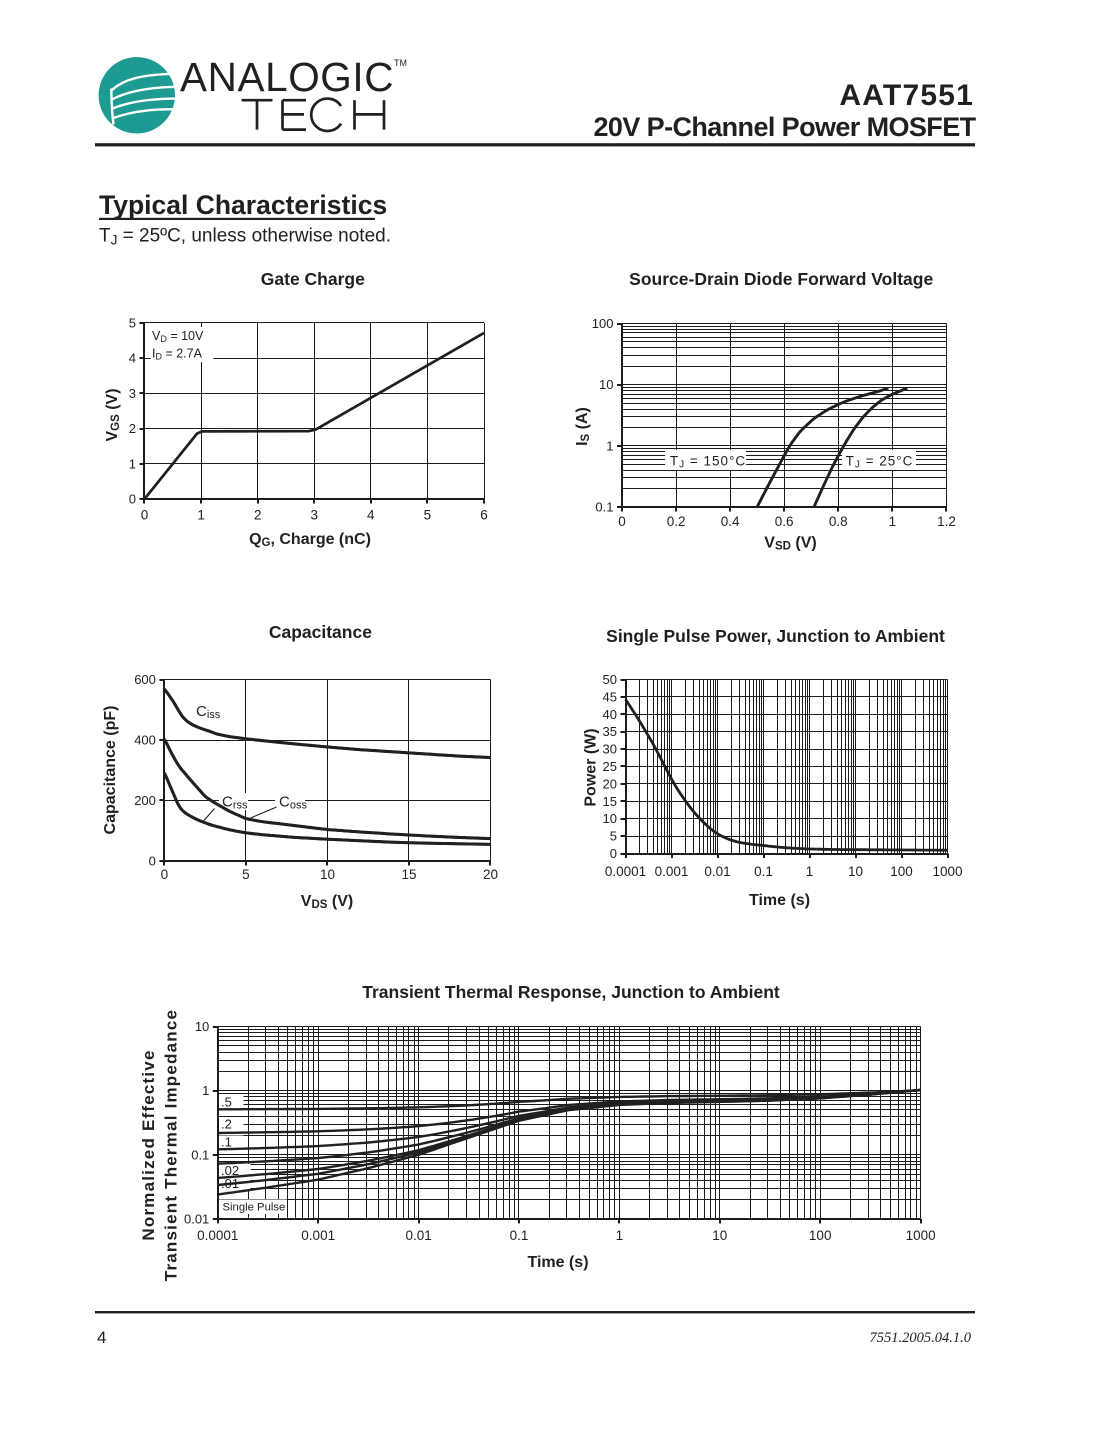  What do you see at coordinates (226, 1142) in the screenshot?
I see `svg-text: .1` at bounding box center [226, 1142].